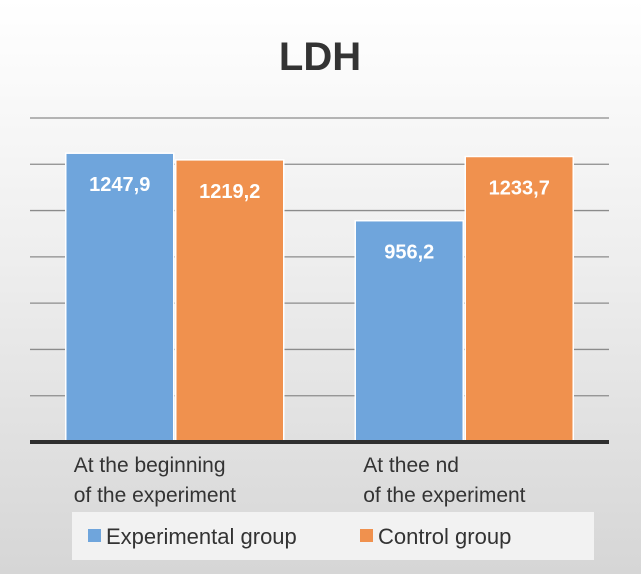 The image size is (641, 574). I want to click on category-label: At the beginning, so click(150, 465).